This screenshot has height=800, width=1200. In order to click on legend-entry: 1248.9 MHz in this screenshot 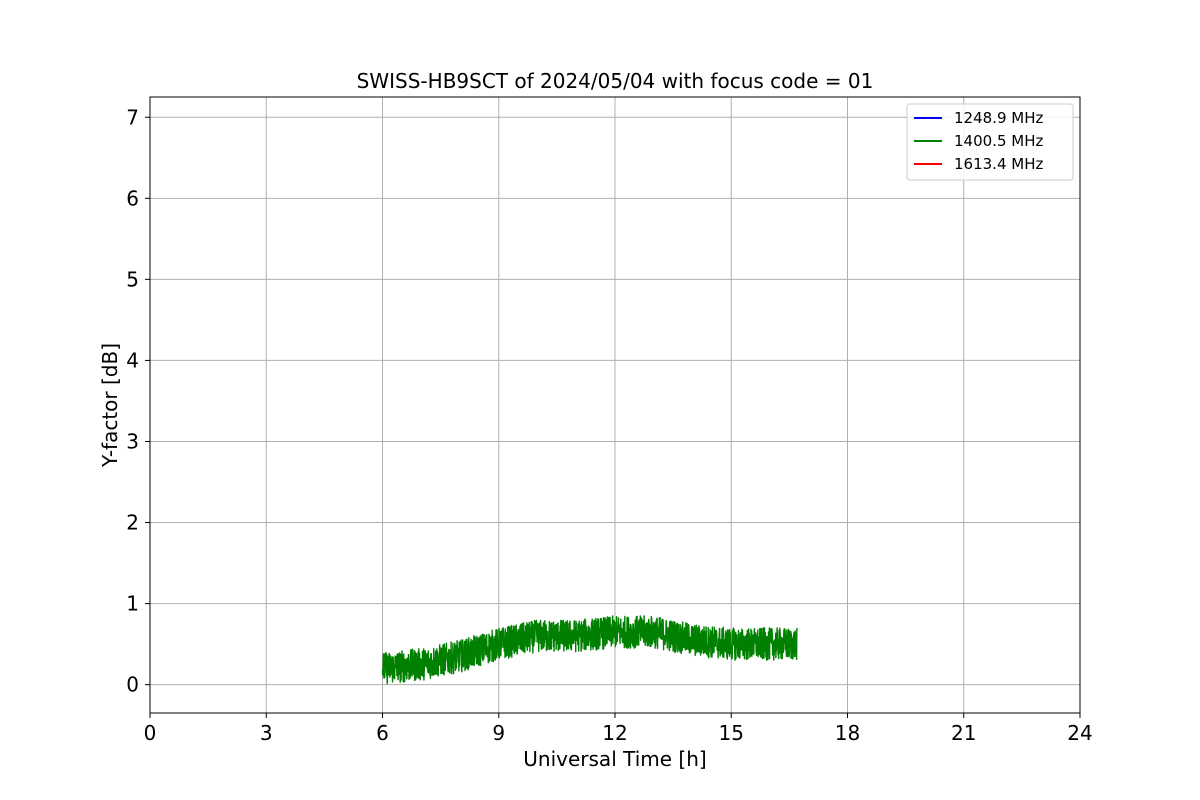, I will do `click(998, 118)`.